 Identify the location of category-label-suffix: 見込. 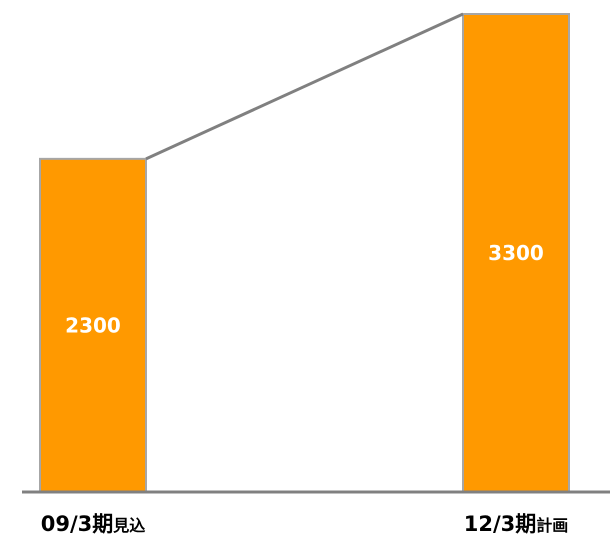
(128, 525).